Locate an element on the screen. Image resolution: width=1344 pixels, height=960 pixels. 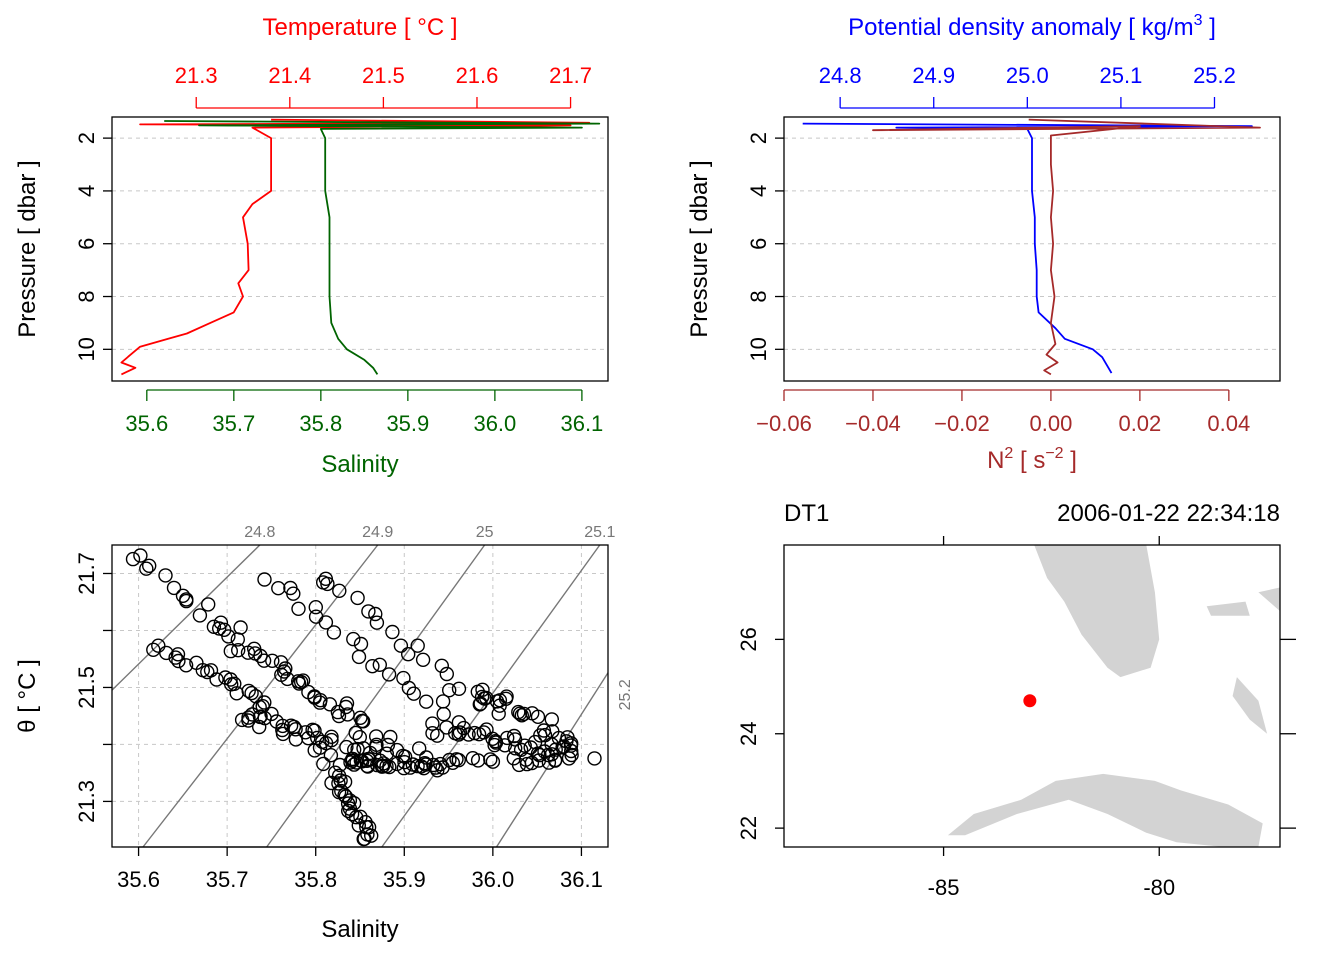
p2-top-tick-label: 25.2 is located at coordinates (1214, 75).